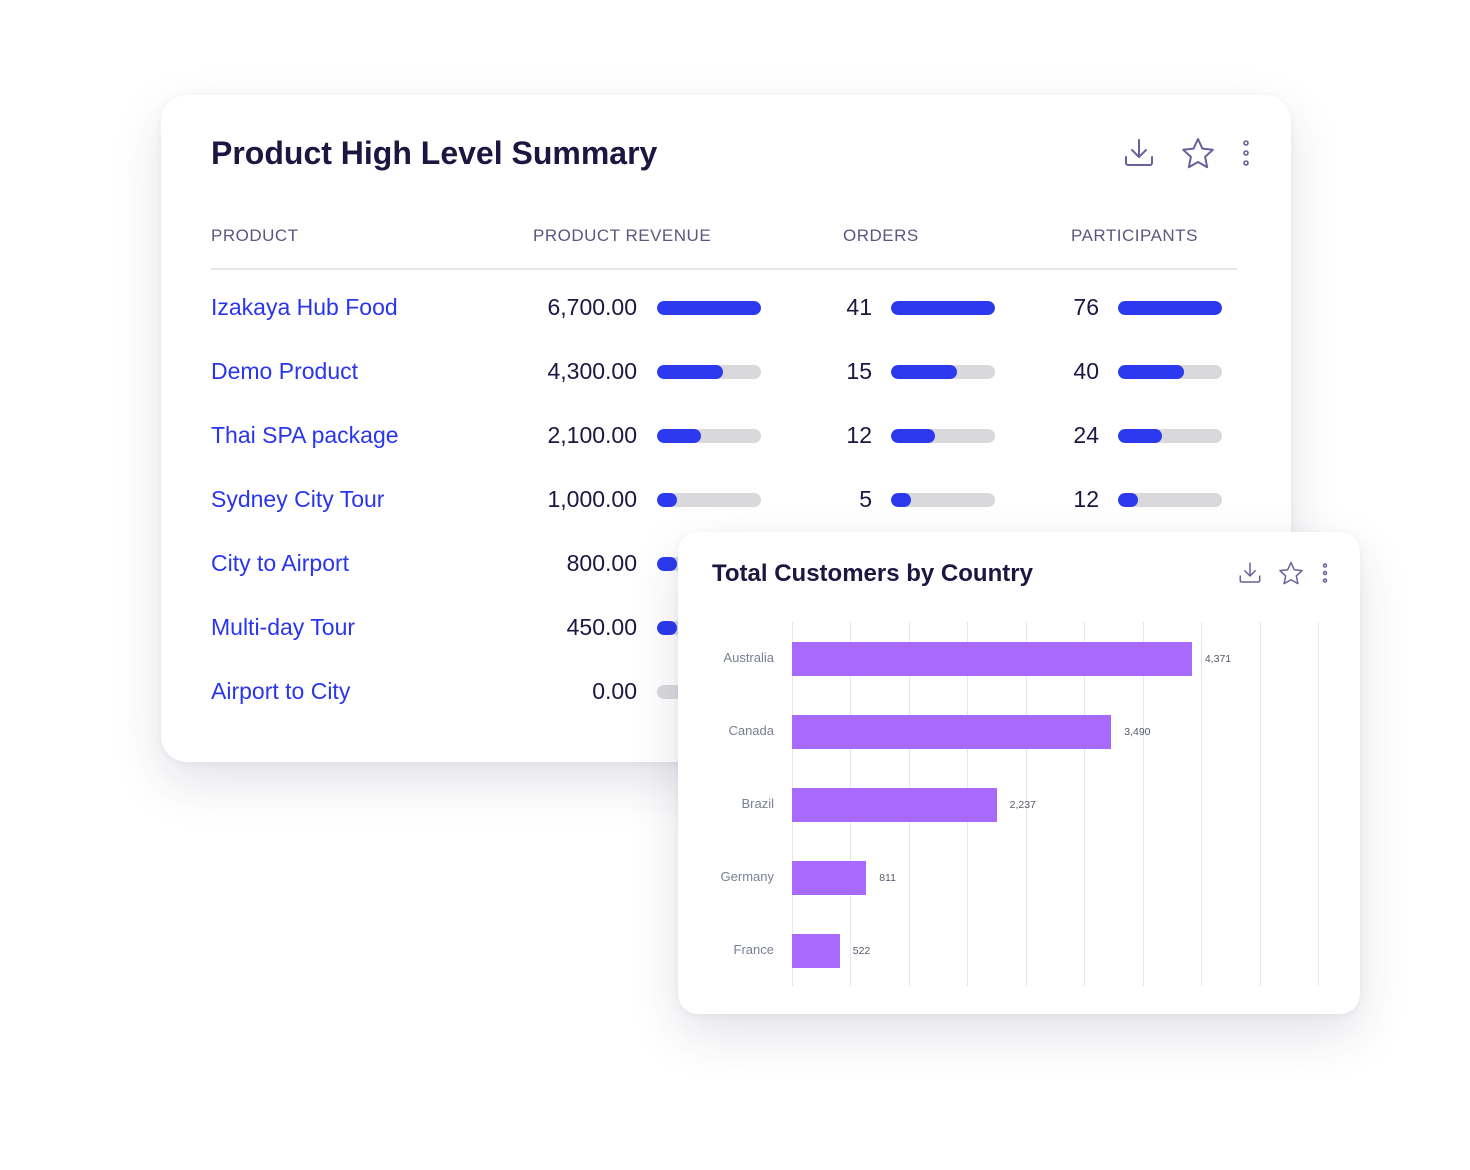  Describe the element at coordinates (748, 657) in the screenshot. I see `category-label: Australia` at that location.